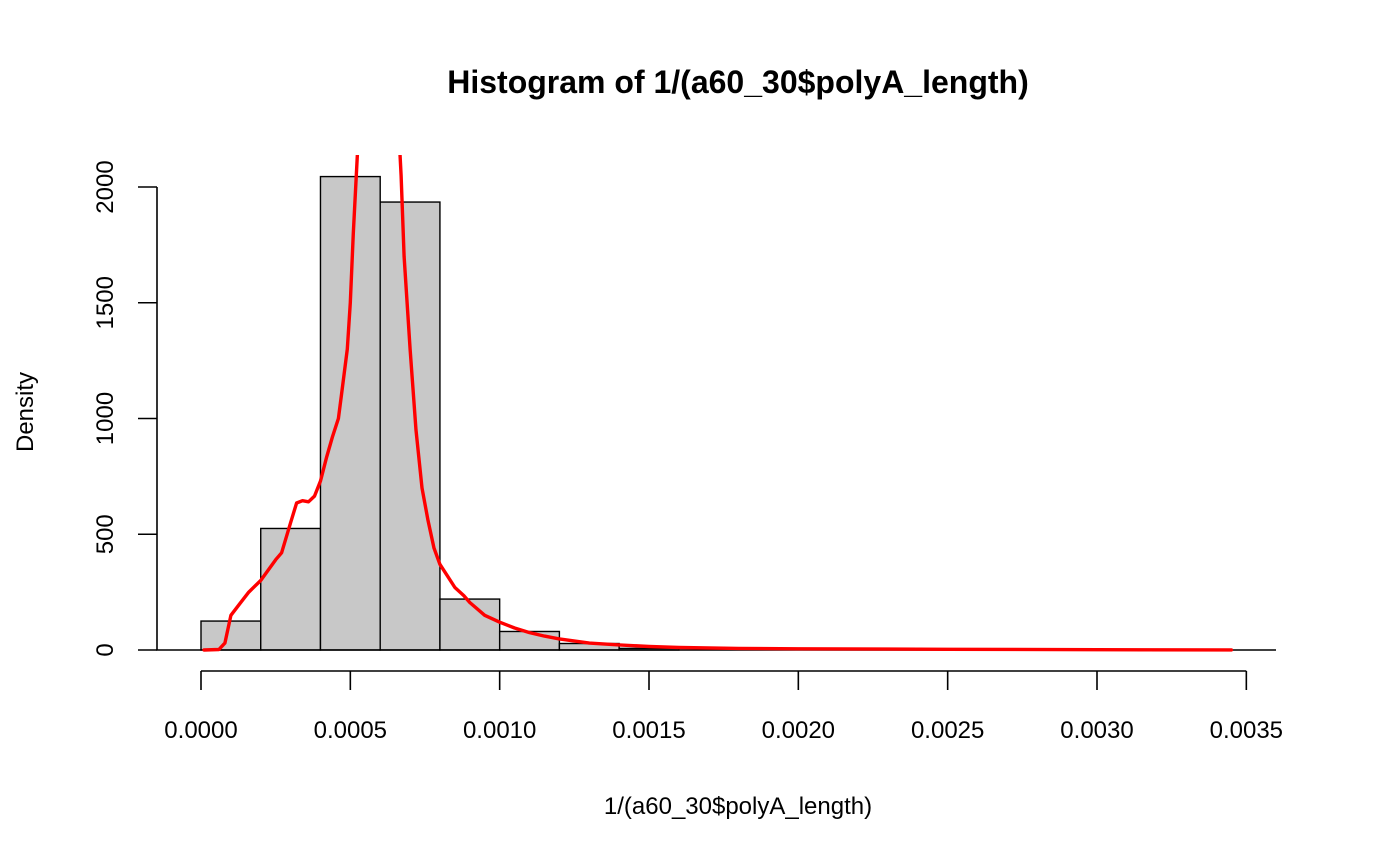 This screenshot has width=1400, height=865. What do you see at coordinates (947, 730) in the screenshot?
I see `x-tick-label: 0.0025` at bounding box center [947, 730].